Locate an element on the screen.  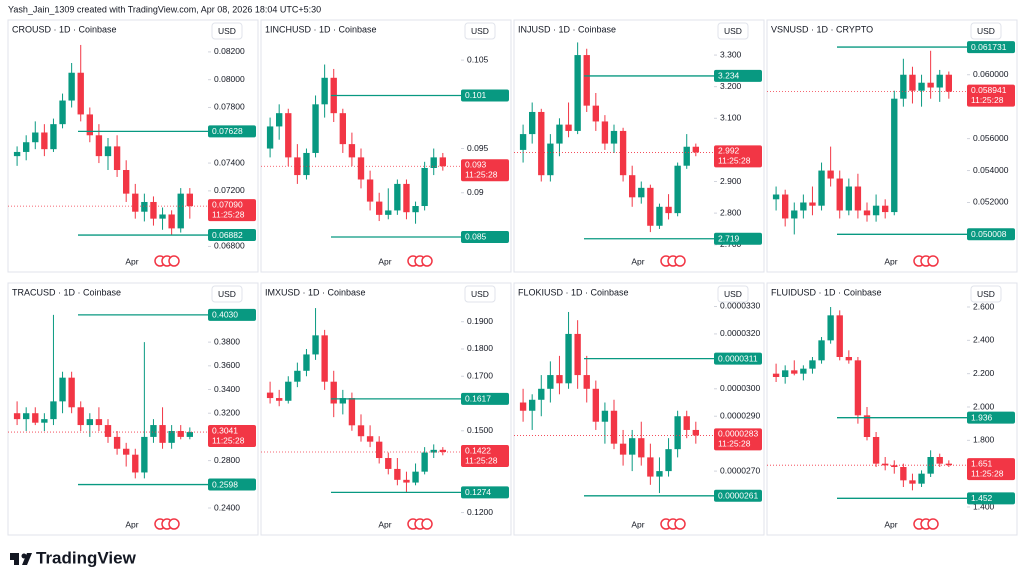
y-tick-label: 0.07800 is located at coordinates (229, 107).